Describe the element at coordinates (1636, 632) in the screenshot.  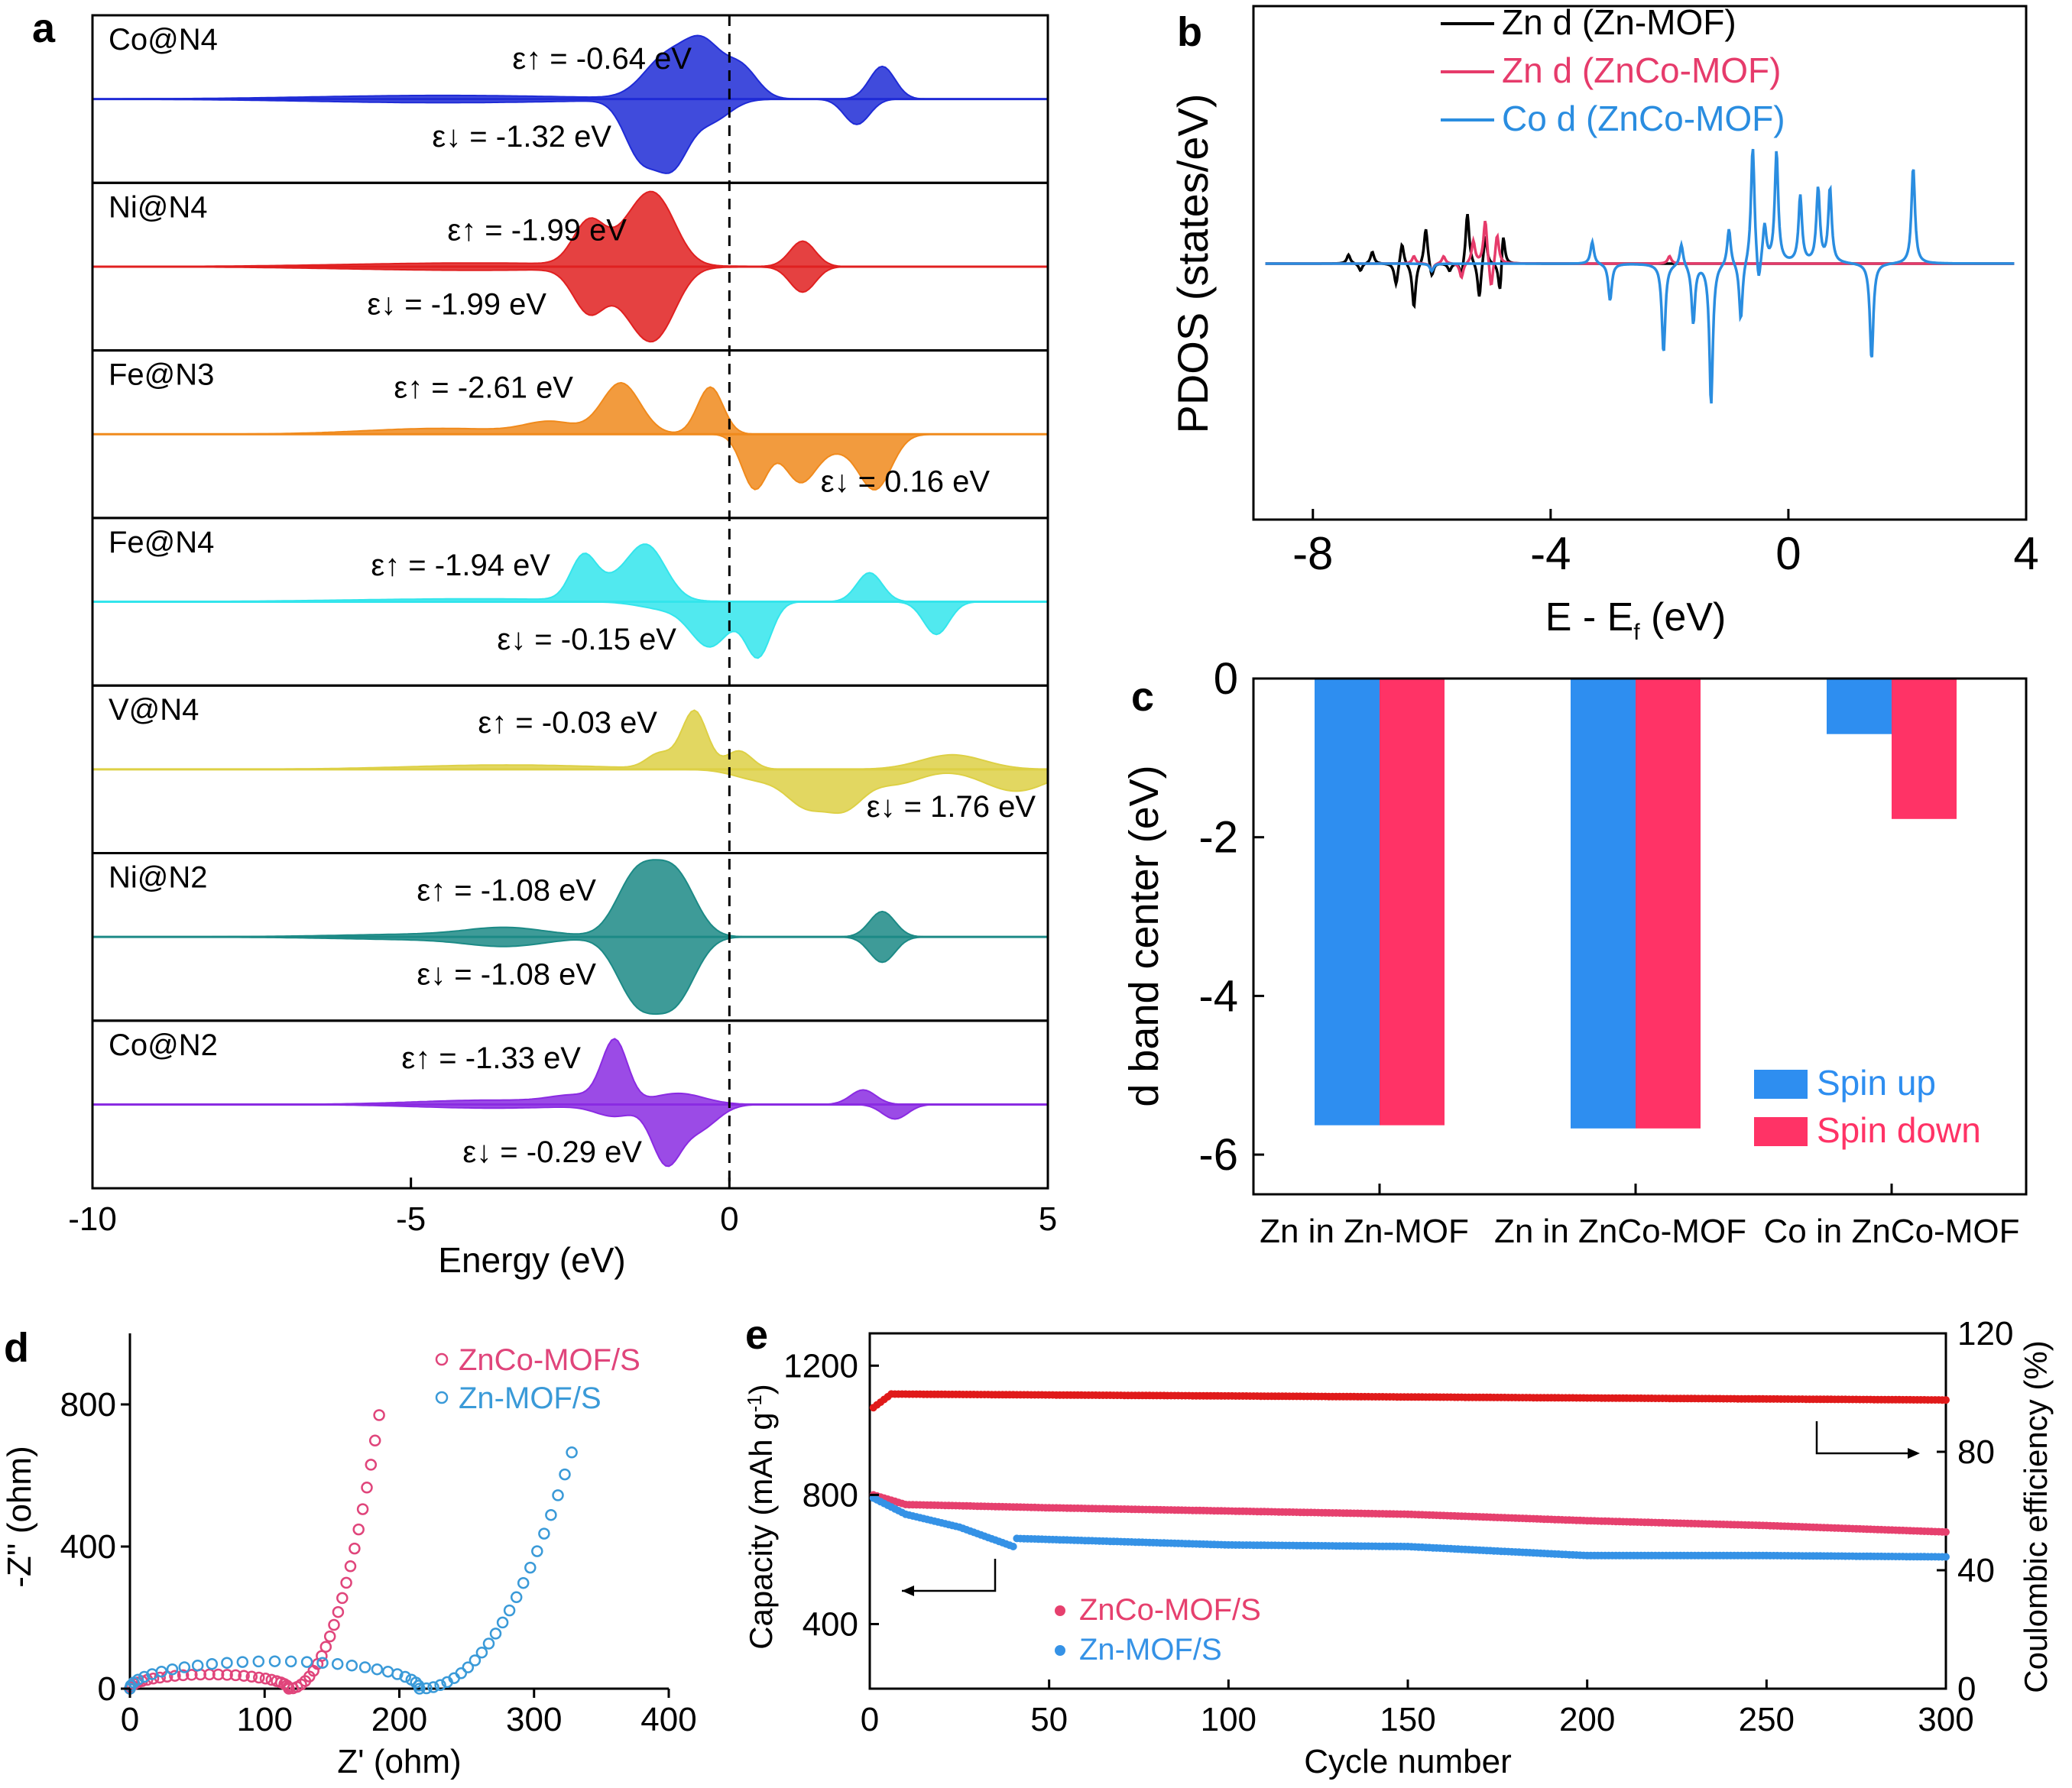
I see `x-axis-title-sub: f` at that location.